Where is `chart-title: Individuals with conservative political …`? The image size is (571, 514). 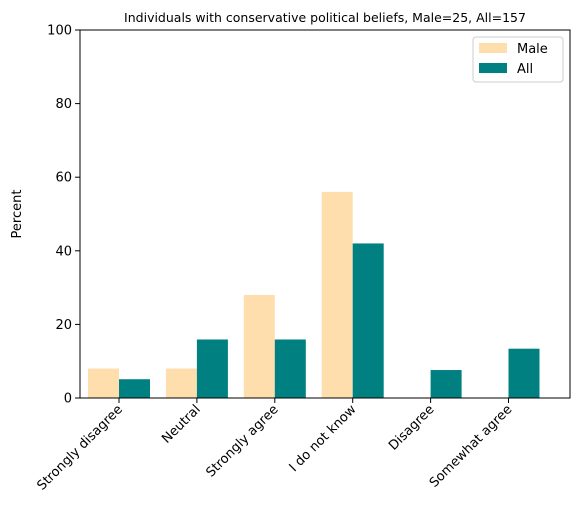
chart-title: Individuals with conservative political … is located at coordinates (325, 17).